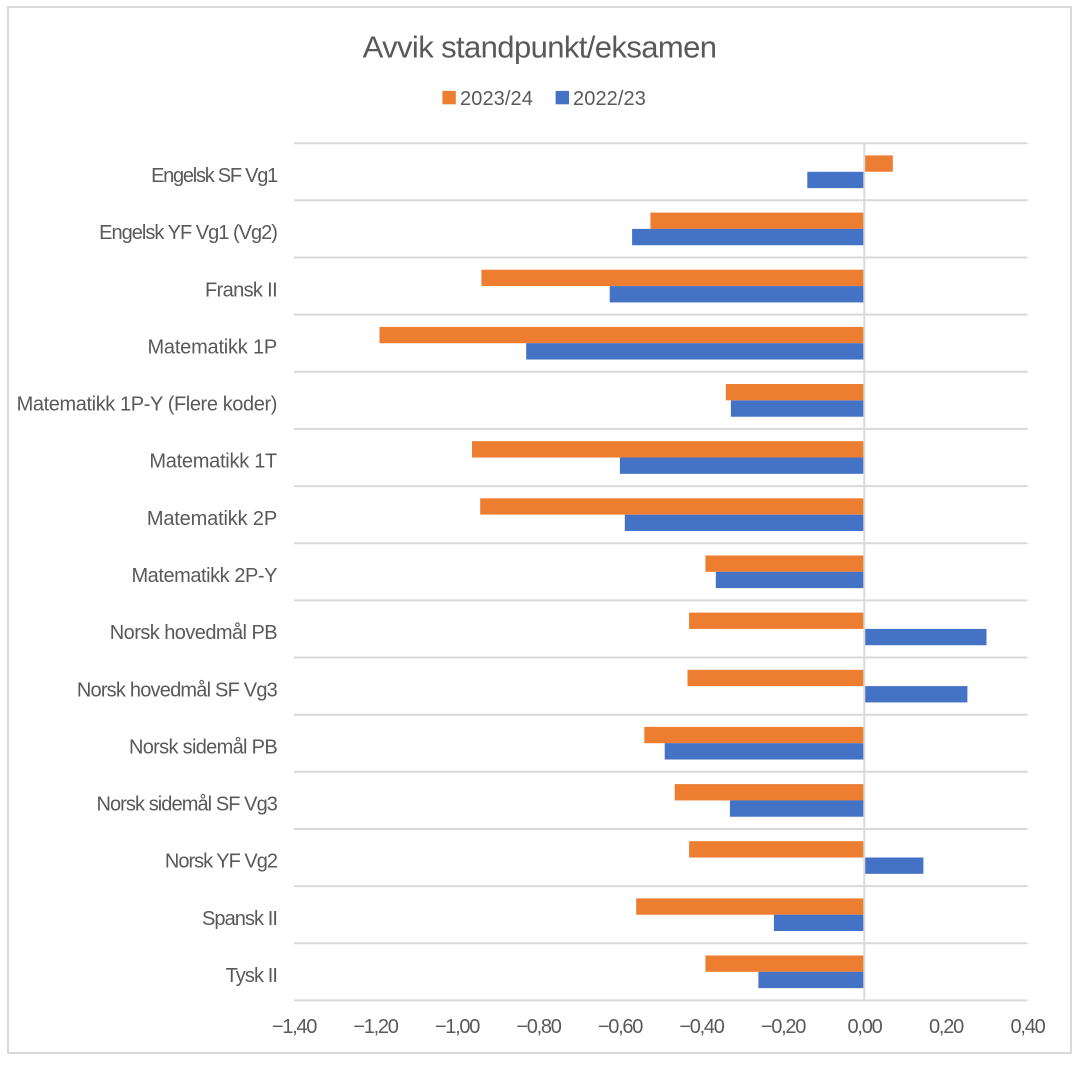 The height and width of the screenshot is (1066, 1076). Describe the element at coordinates (375, 1027) in the screenshot. I see `svg-text: −1,20` at that location.